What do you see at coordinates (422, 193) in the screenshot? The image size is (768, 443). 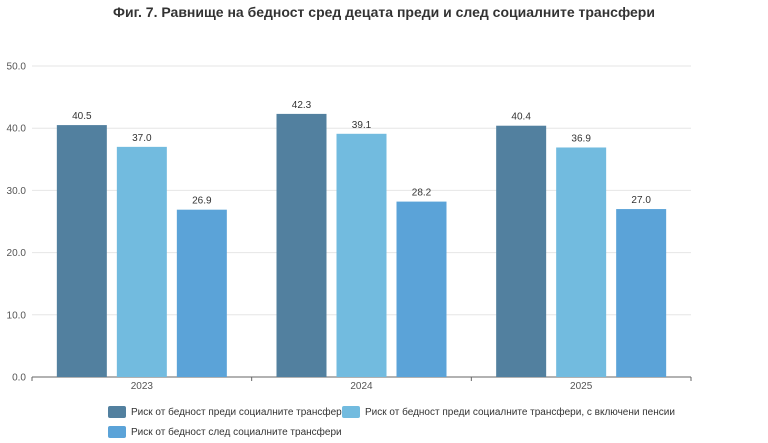 I see `data-label: 28.2` at bounding box center [422, 193].